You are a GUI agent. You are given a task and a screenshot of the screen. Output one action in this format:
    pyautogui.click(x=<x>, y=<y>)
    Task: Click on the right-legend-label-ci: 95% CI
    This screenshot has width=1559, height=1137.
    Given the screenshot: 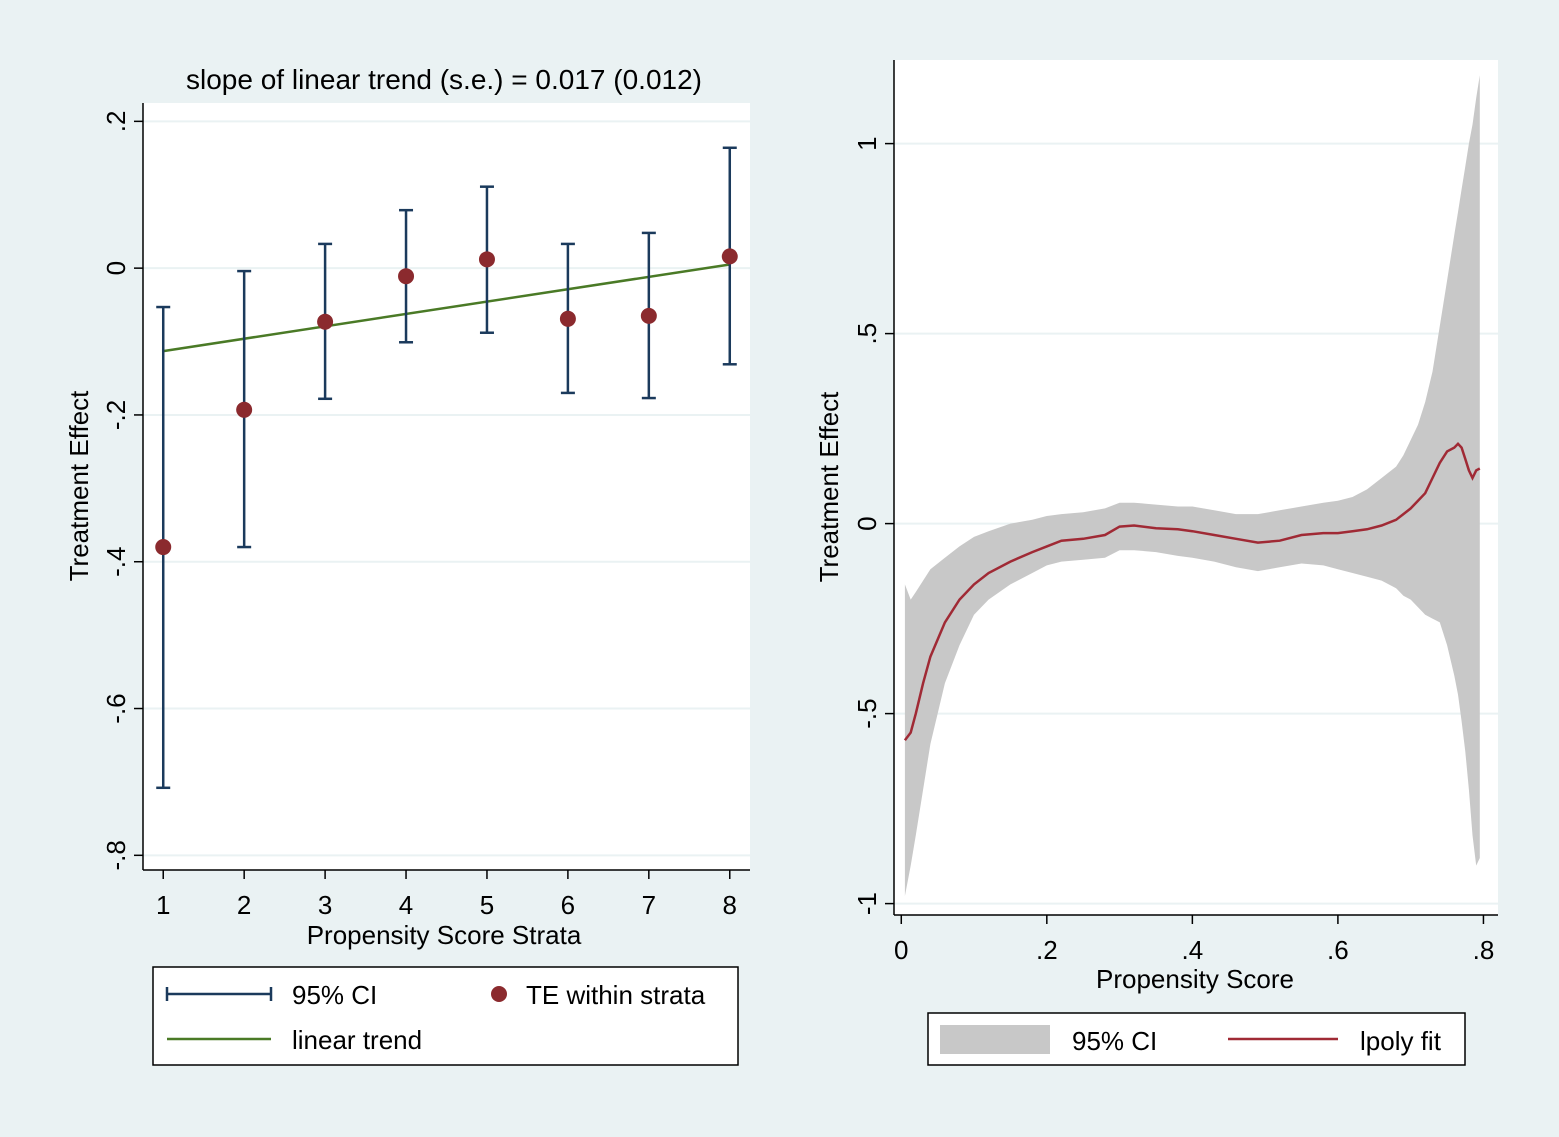 What is the action you would take?
    pyautogui.click(x=1114, y=1041)
    